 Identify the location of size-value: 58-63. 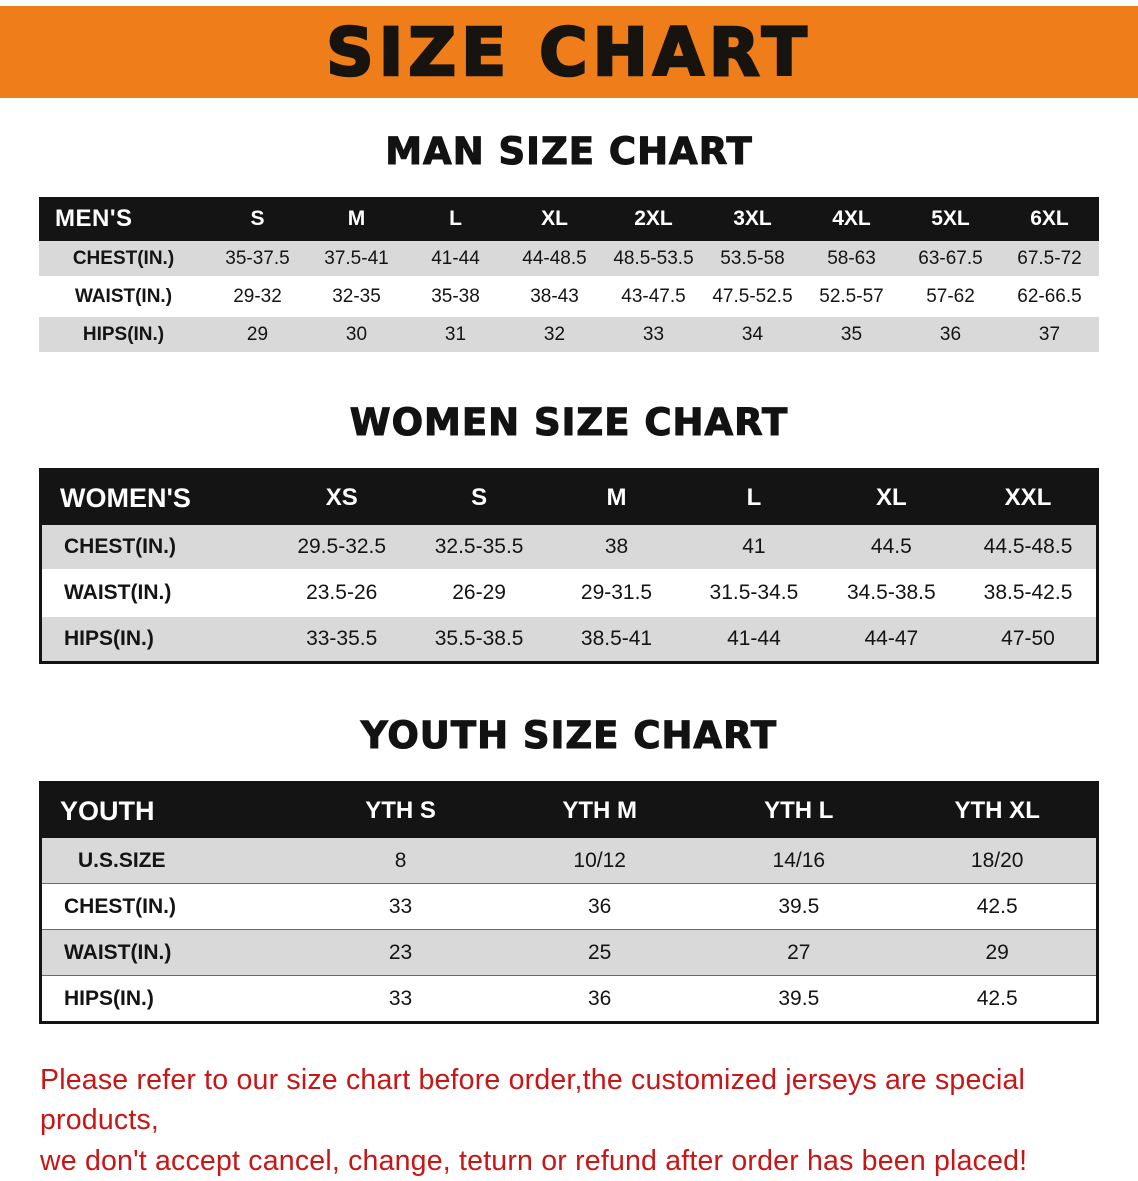
(851, 260).